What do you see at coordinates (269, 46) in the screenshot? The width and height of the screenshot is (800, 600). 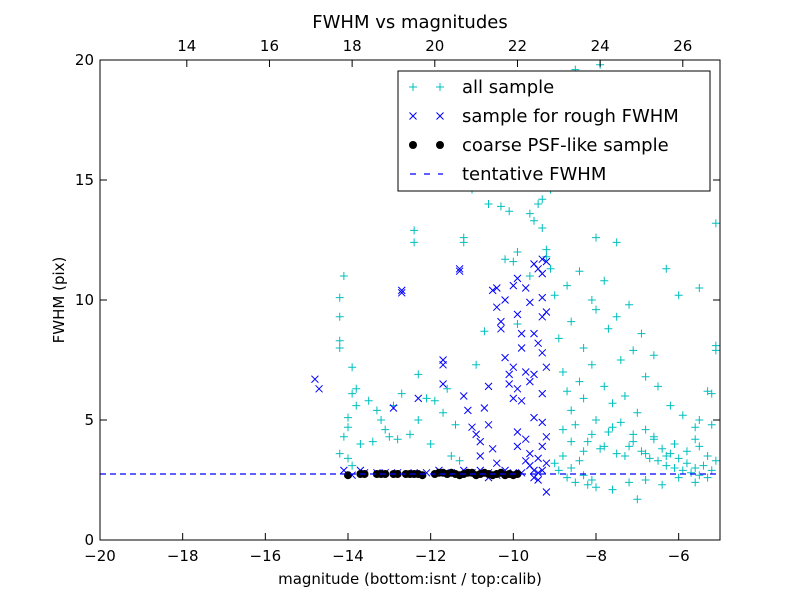 I see `top-x-tick-label: 16` at bounding box center [269, 46].